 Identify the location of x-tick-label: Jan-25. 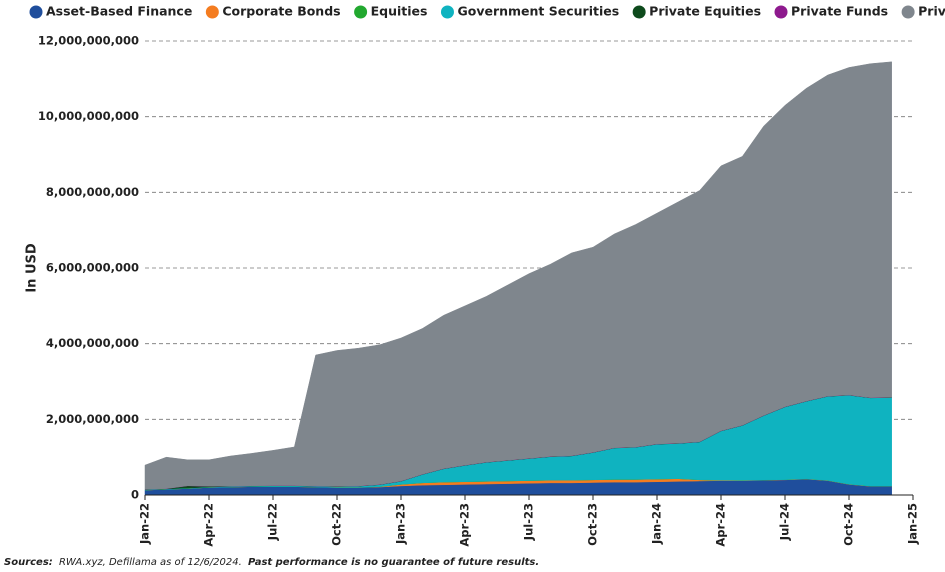
(913, 524).